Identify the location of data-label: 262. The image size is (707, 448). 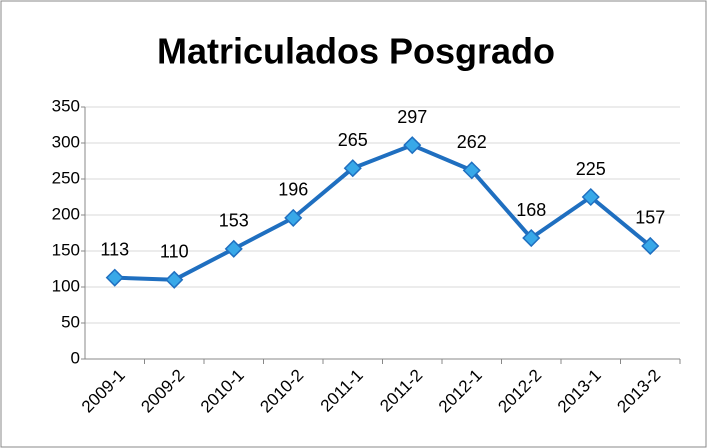
(472, 142).